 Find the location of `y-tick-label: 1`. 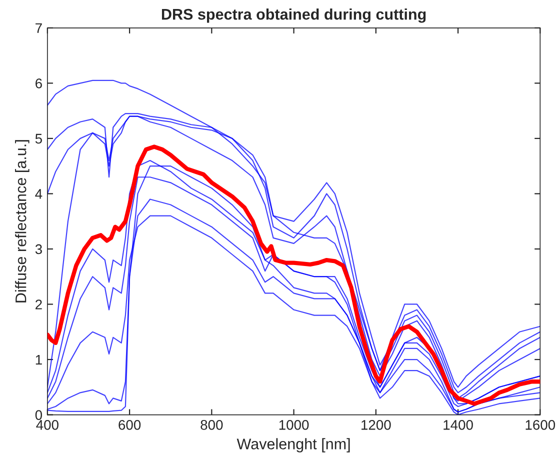

y-tick-label: 1 is located at coordinates (39, 359).